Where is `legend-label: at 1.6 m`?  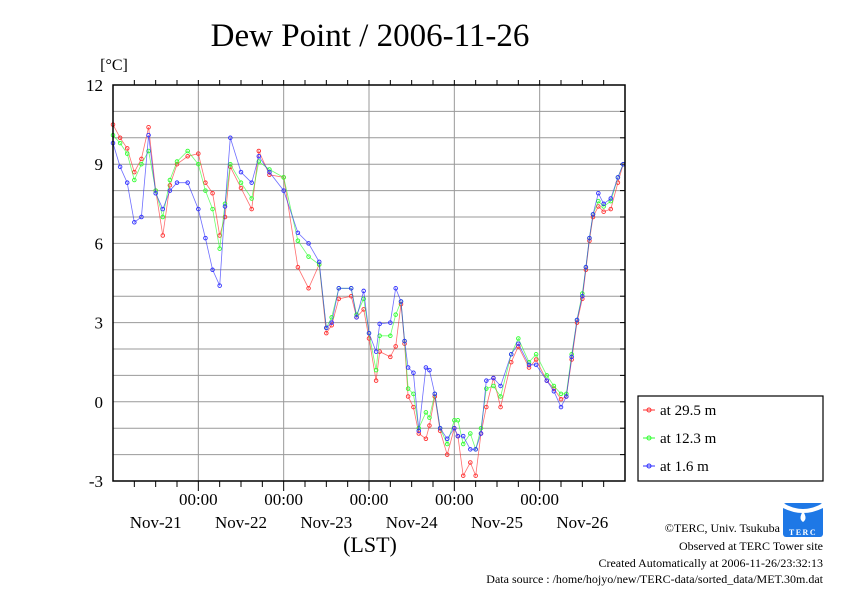
legend-label: at 1.6 m is located at coordinates (684, 467).